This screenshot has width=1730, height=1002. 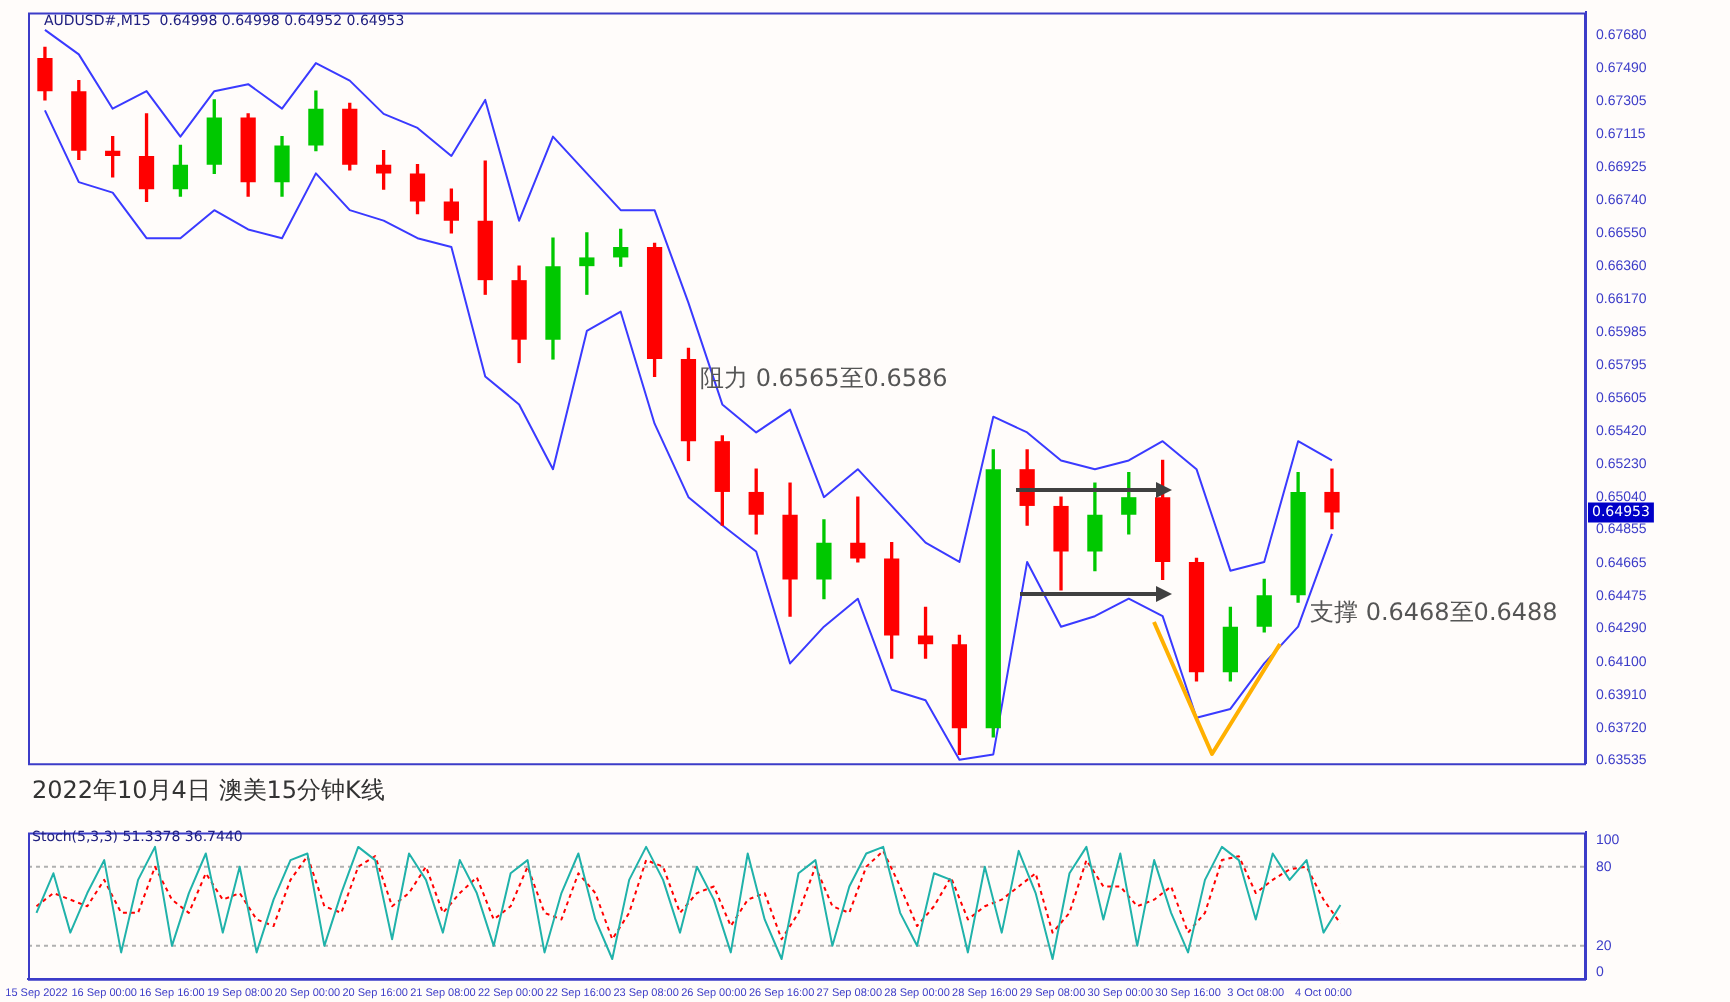 I want to click on line-series, so click(x=688, y=895).